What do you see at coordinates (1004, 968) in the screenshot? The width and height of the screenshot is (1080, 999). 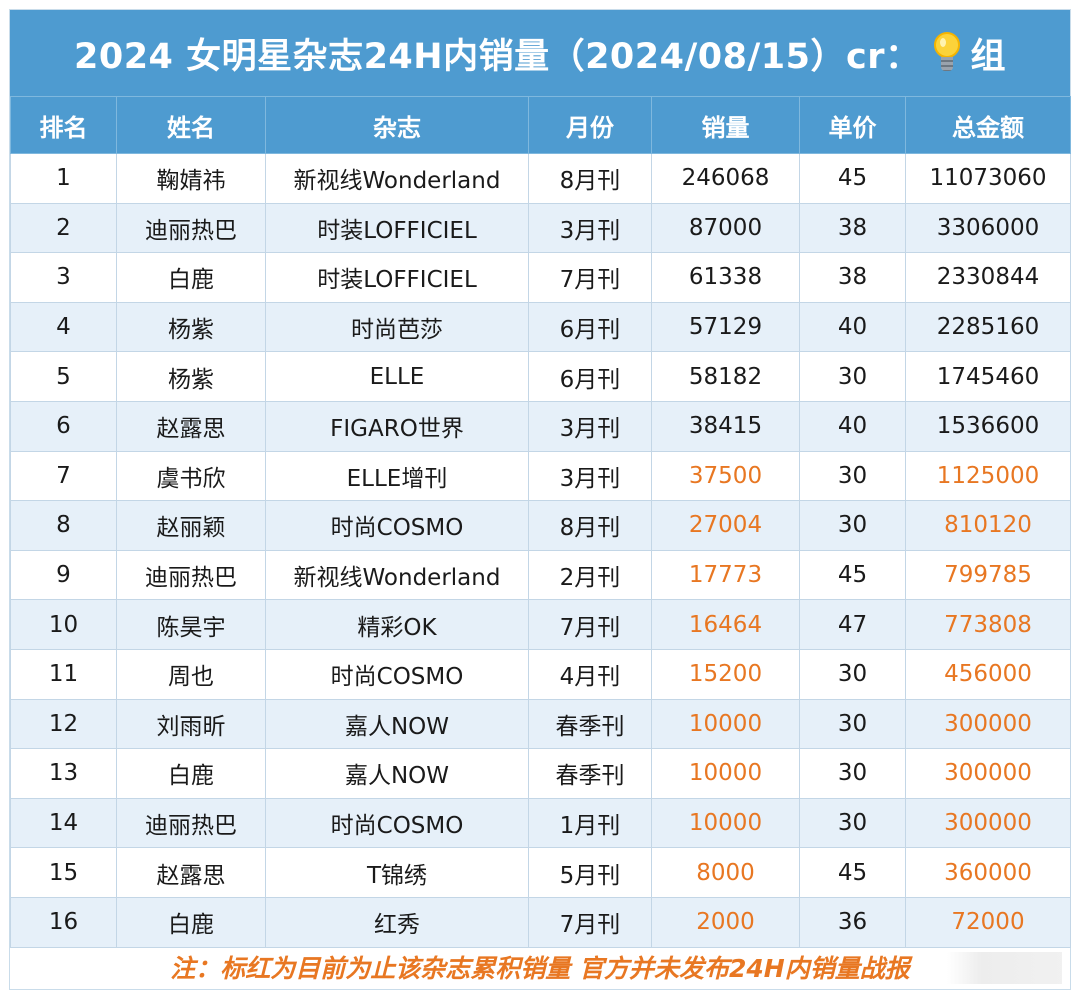 I see `watermark` at bounding box center [1004, 968].